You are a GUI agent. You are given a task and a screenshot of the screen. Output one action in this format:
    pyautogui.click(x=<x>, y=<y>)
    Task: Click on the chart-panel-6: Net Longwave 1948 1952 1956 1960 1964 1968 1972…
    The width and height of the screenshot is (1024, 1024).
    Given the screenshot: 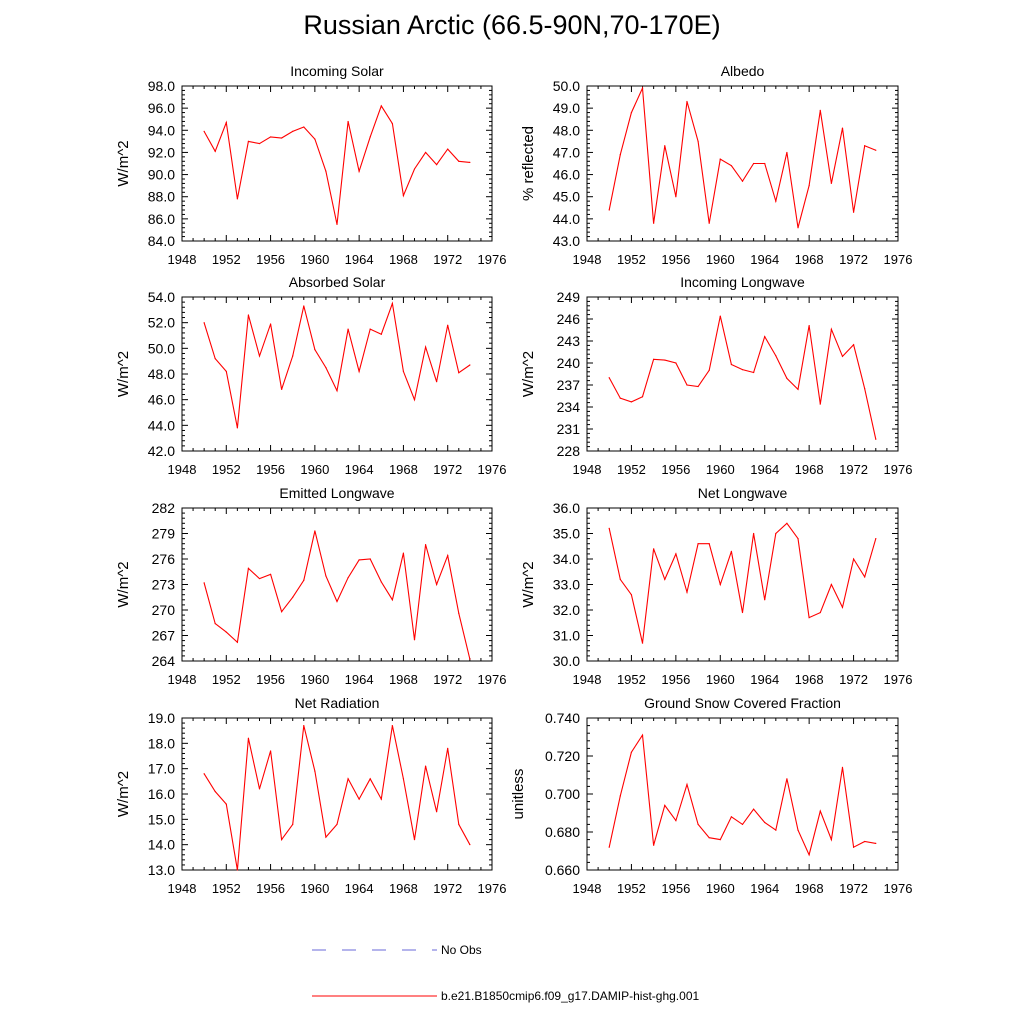 What is the action you would take?
    pyautogui.click(x=716, y=586)
    